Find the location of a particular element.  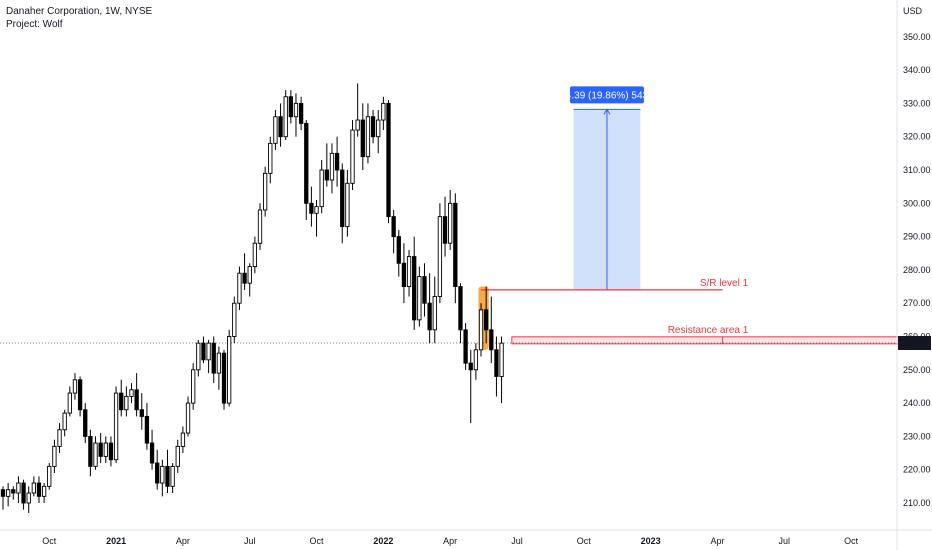

resistance-area-box is located at coordinates (710, 340).